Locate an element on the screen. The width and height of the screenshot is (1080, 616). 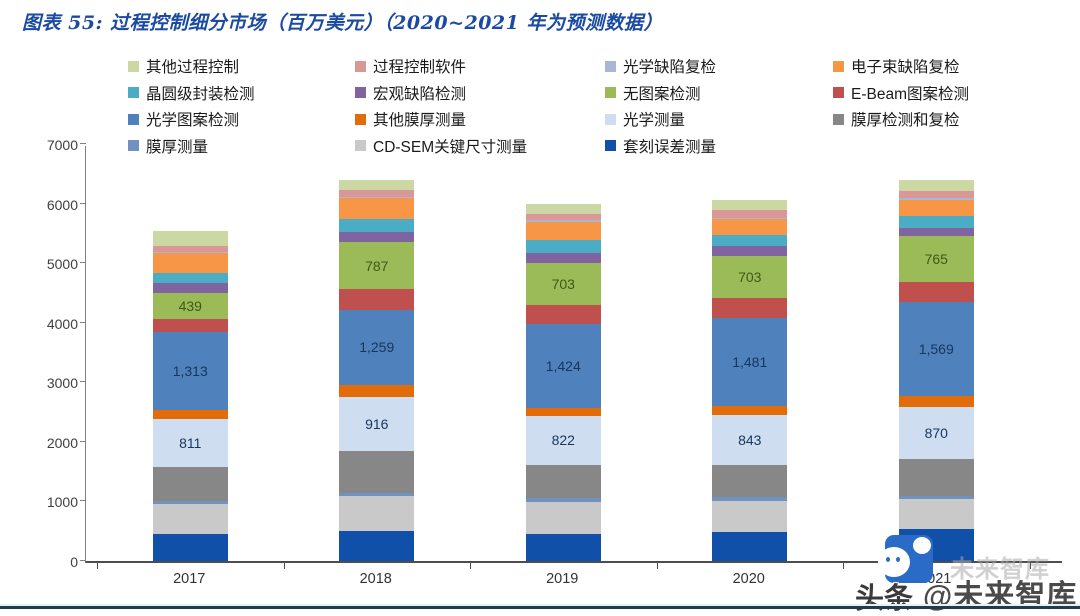
bar-segment: 811 is located at coordinates (190, 443).